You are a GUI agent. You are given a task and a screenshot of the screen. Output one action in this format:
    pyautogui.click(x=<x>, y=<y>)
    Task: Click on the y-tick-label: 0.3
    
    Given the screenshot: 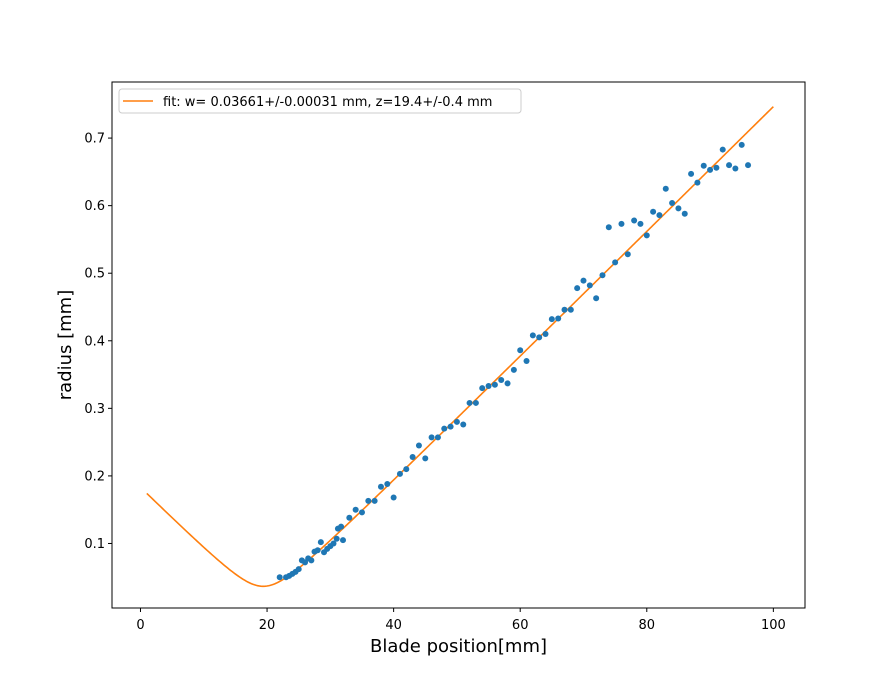 What is the action you would take?
    pyautogui.click(x=94, y=409)
    